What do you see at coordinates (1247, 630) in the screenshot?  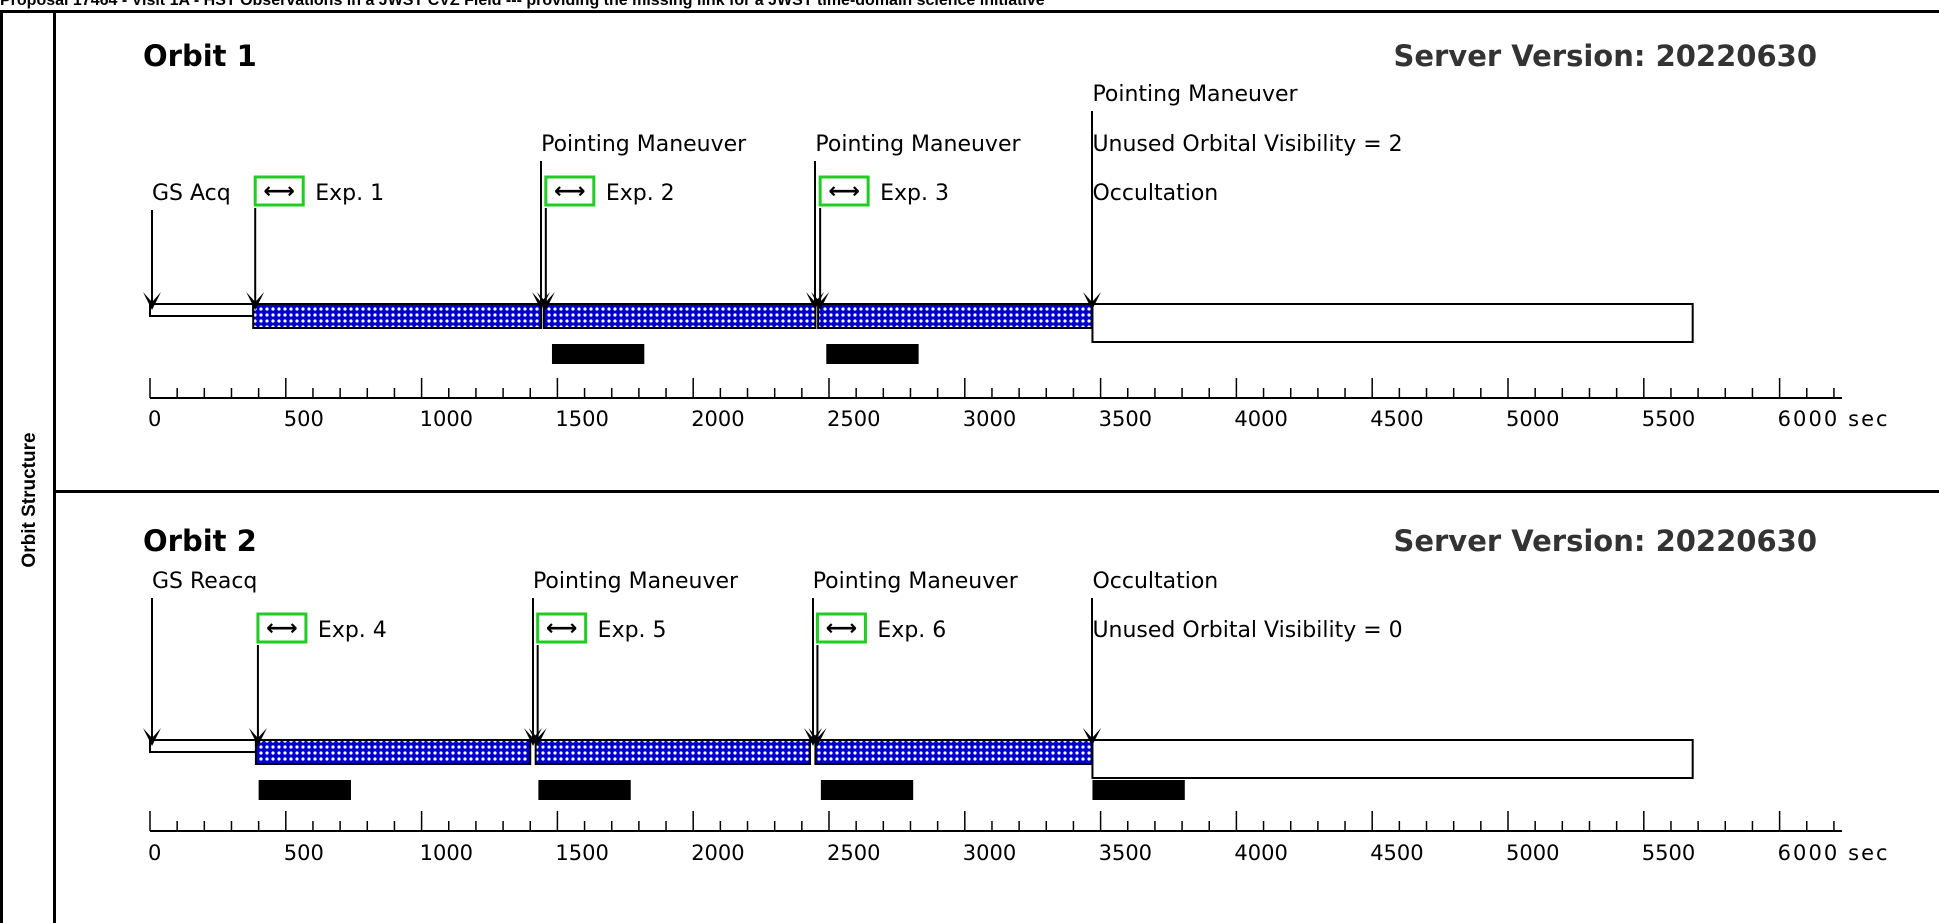 I see `event-label: Unused Orbital Visibility = 0` at bounding box center [1247, 630].